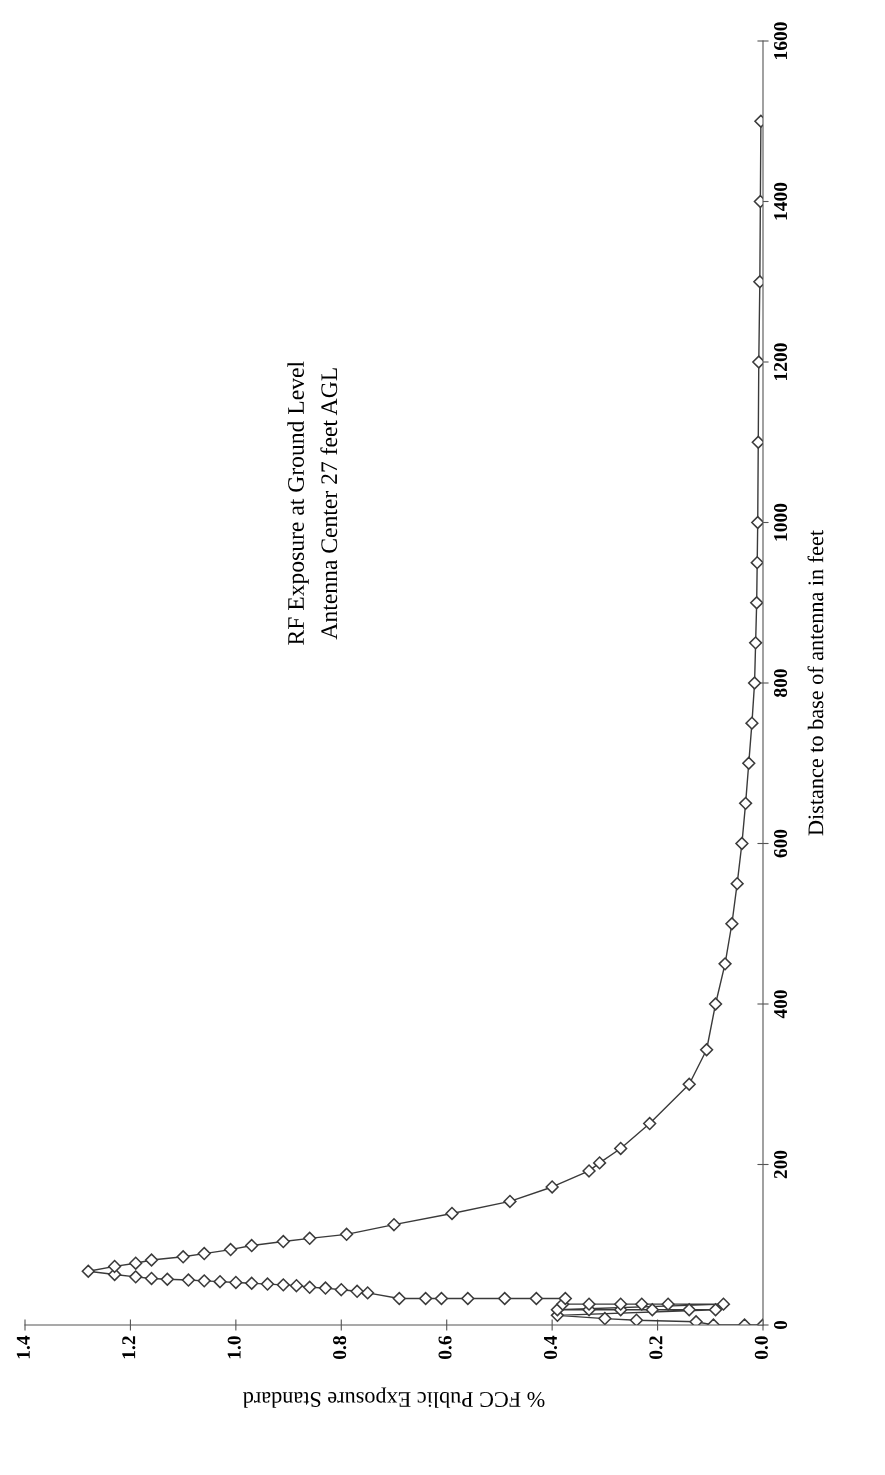  Describe the element at coordinates (780, 683) in the screenshot. I see `y-tick-label: 800` at that location.